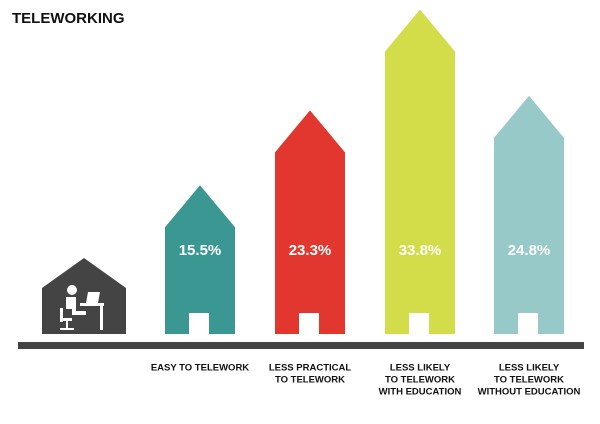  What do you see at coordinates (200, 250) in the screenshot?
I see `value-label: 15.5%` at bounding box center [200, 250].